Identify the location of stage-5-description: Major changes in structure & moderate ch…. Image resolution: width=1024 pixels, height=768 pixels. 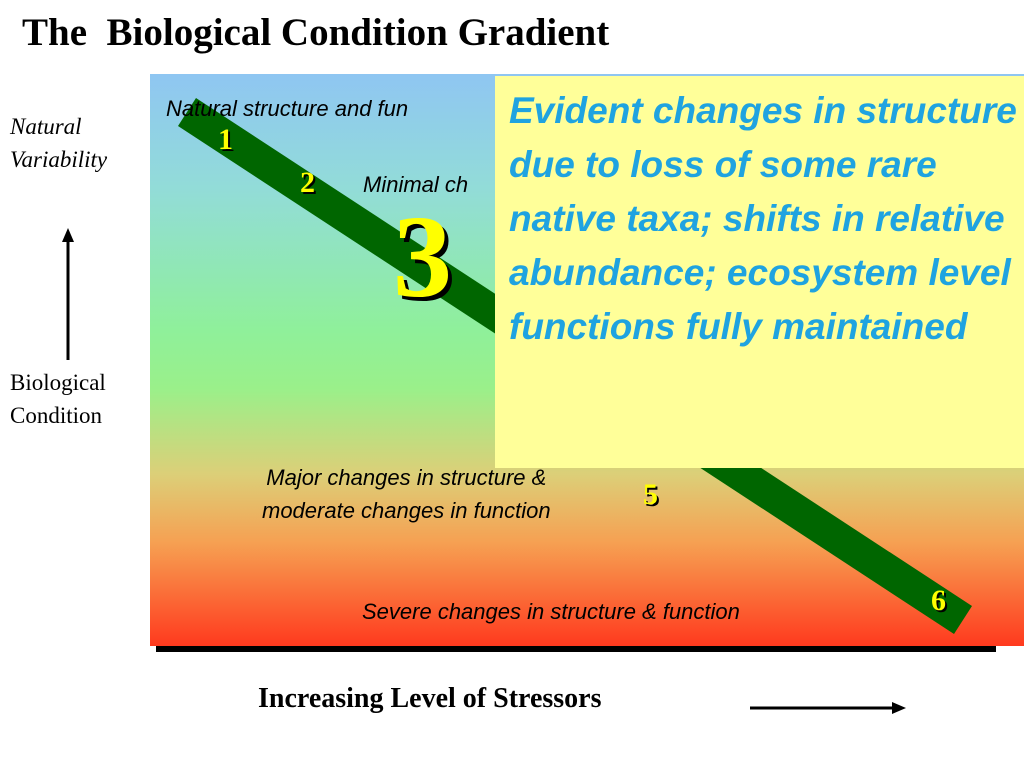
(406, 494).